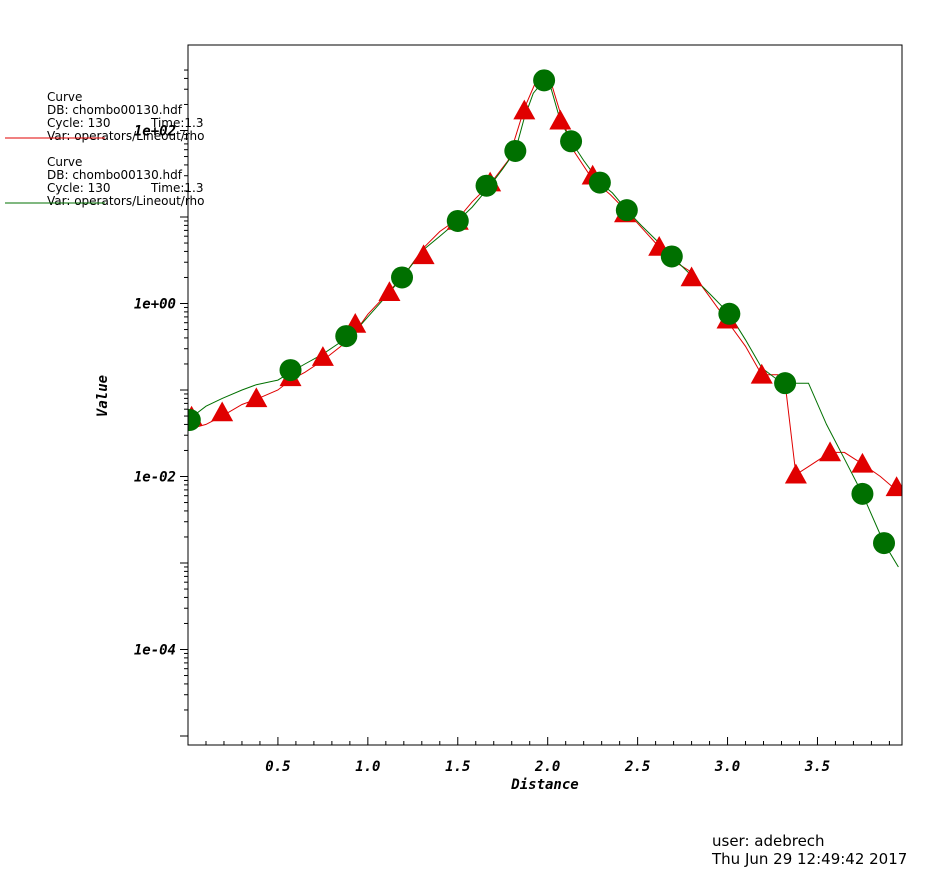 The width and height of the screenshot is (950, 878). I want to click on y-tick-label: 1e-04, so click(155, 651).